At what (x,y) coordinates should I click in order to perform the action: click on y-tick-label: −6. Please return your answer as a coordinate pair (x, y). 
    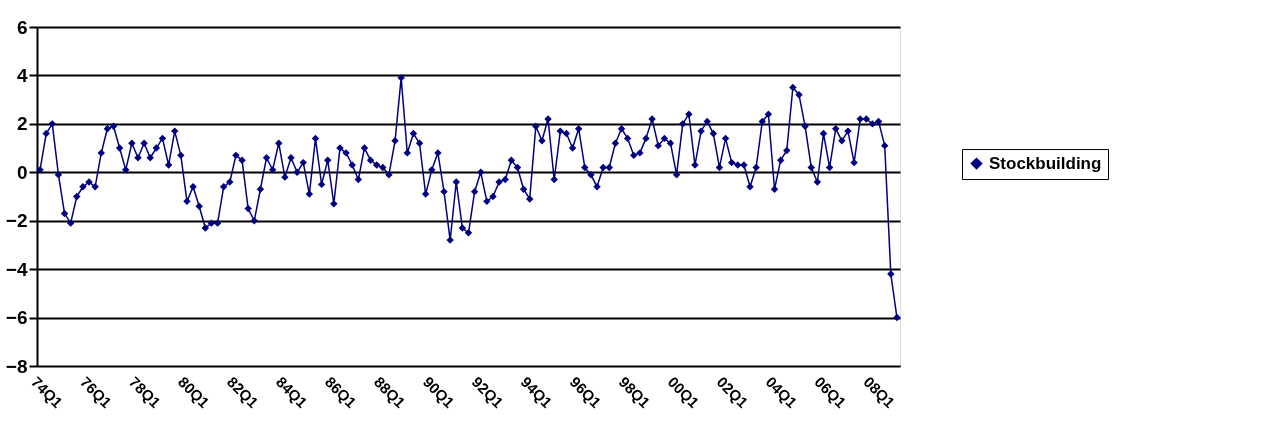
    Looking at the image, I should click on (16, 318).